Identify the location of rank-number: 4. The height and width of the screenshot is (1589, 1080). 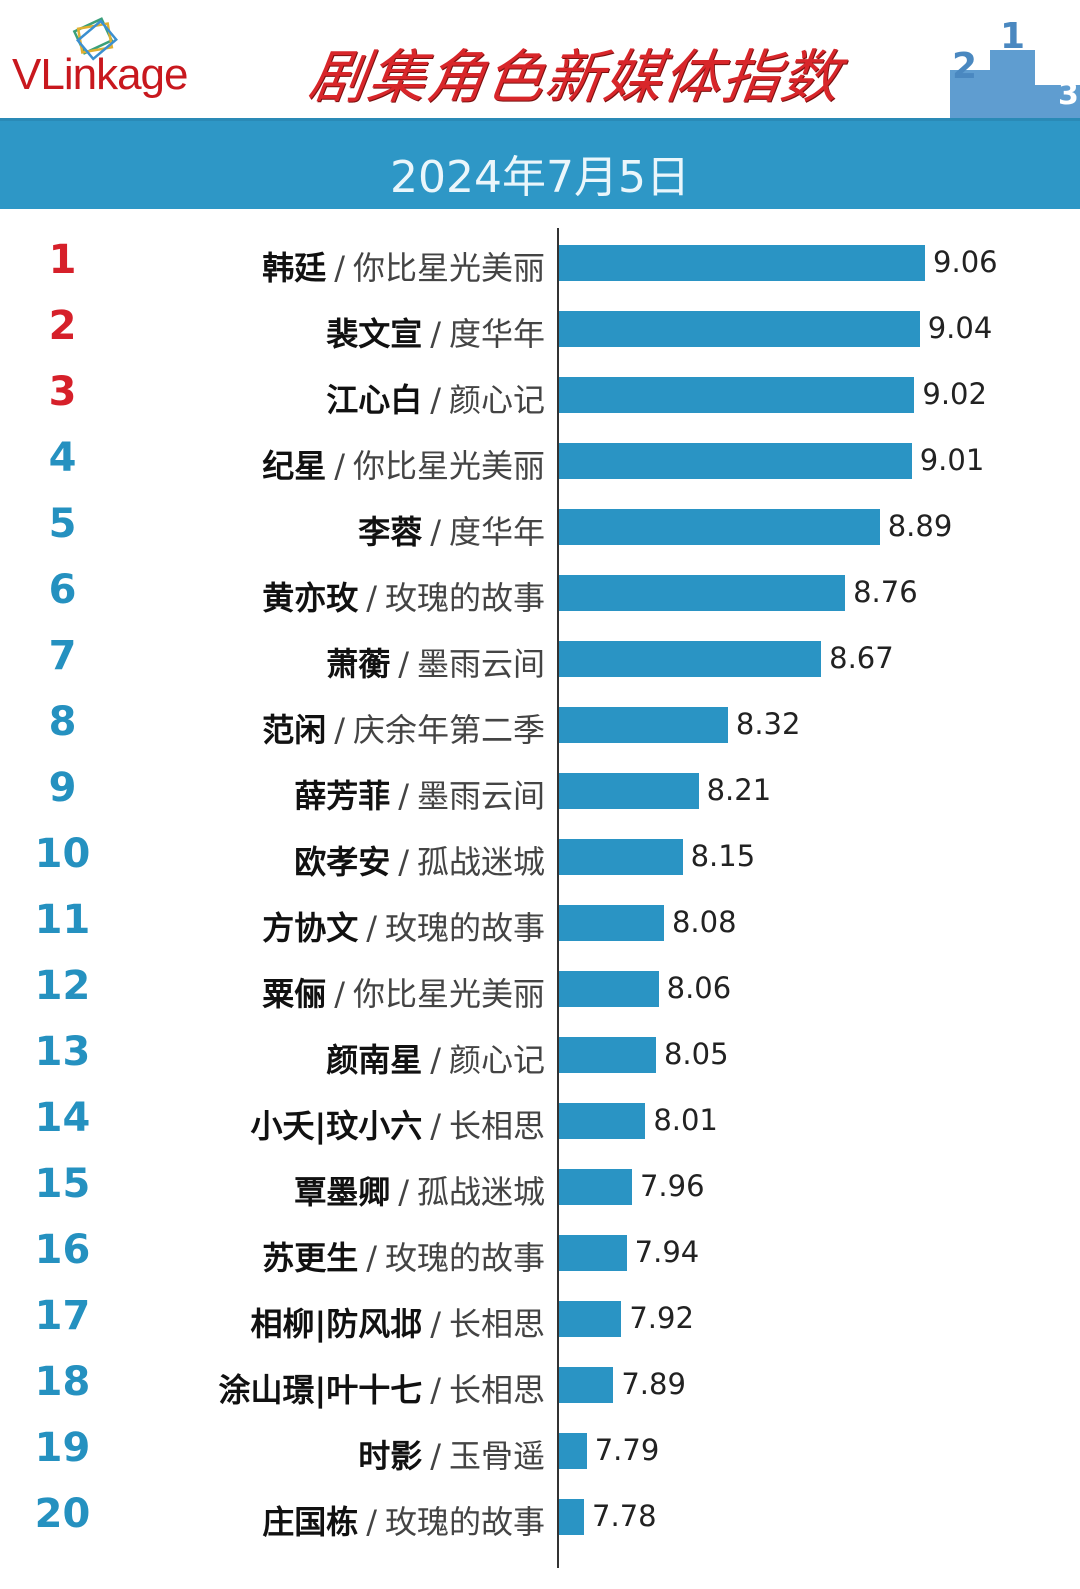
(62, 458).